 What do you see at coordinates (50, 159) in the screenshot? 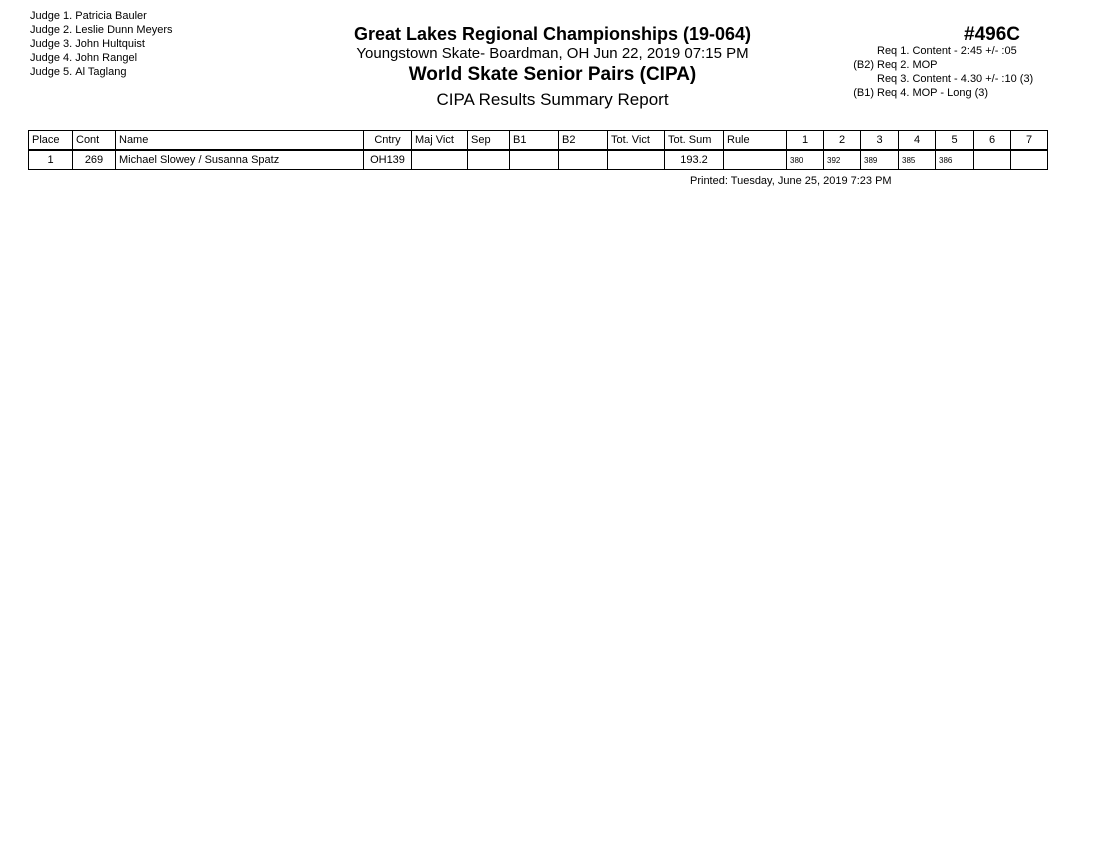
I see `place: 1` at bounding box center [50, 159].